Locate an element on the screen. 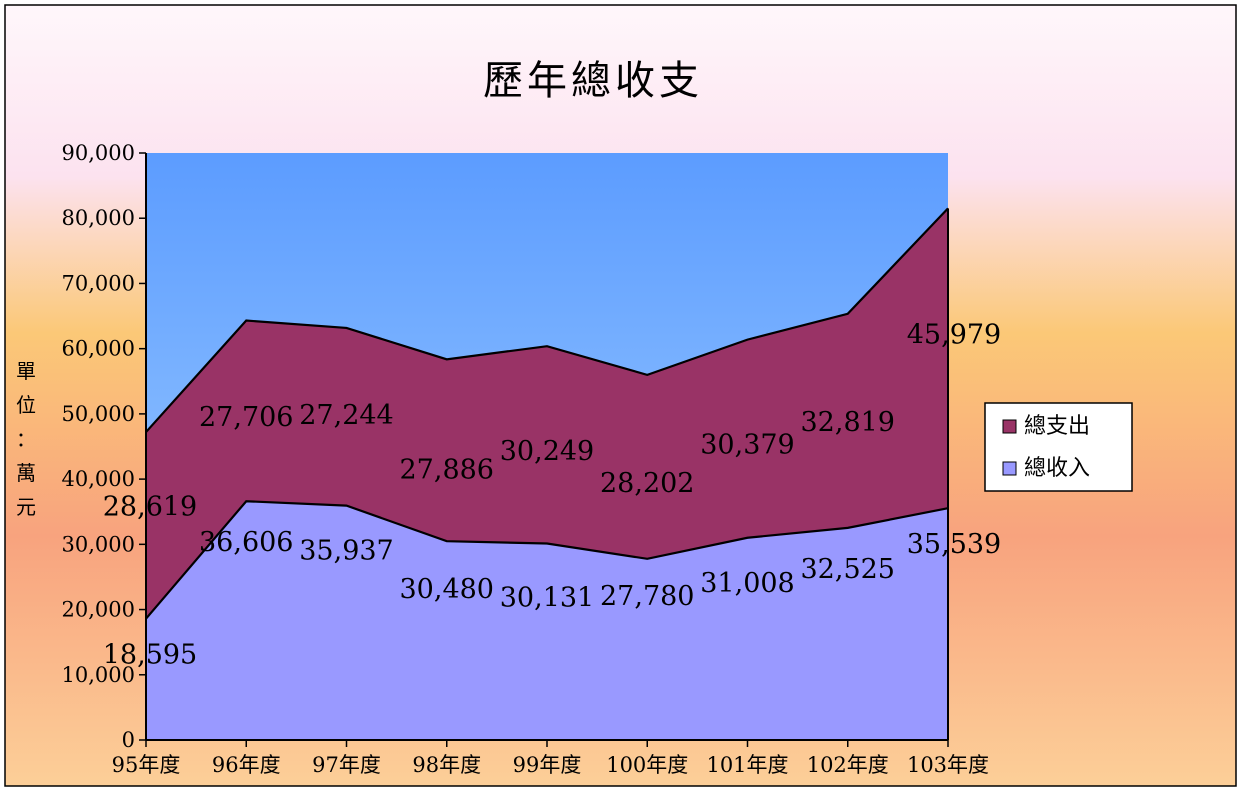 The width and height of the screenshot is (1241, 791). x-tick-label: 96年度 is located at coordinates (246, 765).